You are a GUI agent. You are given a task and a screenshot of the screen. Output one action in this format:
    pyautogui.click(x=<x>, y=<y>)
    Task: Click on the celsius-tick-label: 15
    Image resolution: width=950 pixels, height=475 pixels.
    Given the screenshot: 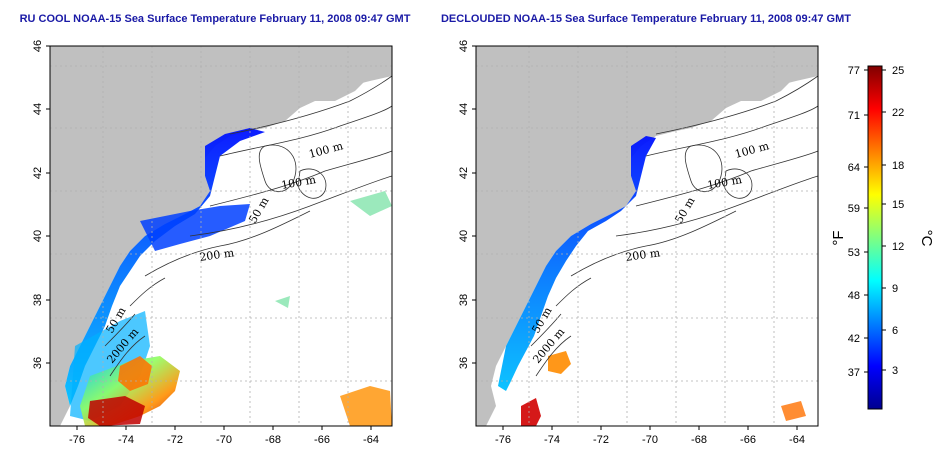 What is the action you would take?
    pyautogui.click(x=898, y=205)
    